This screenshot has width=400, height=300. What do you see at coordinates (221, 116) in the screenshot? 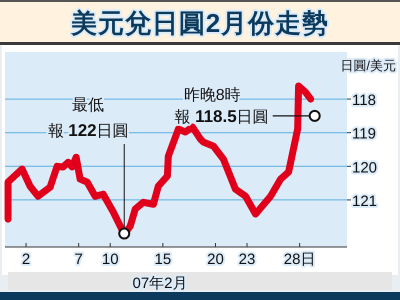
I see `annotation: 報 118.5日圓` at bounding box center [221, 116].